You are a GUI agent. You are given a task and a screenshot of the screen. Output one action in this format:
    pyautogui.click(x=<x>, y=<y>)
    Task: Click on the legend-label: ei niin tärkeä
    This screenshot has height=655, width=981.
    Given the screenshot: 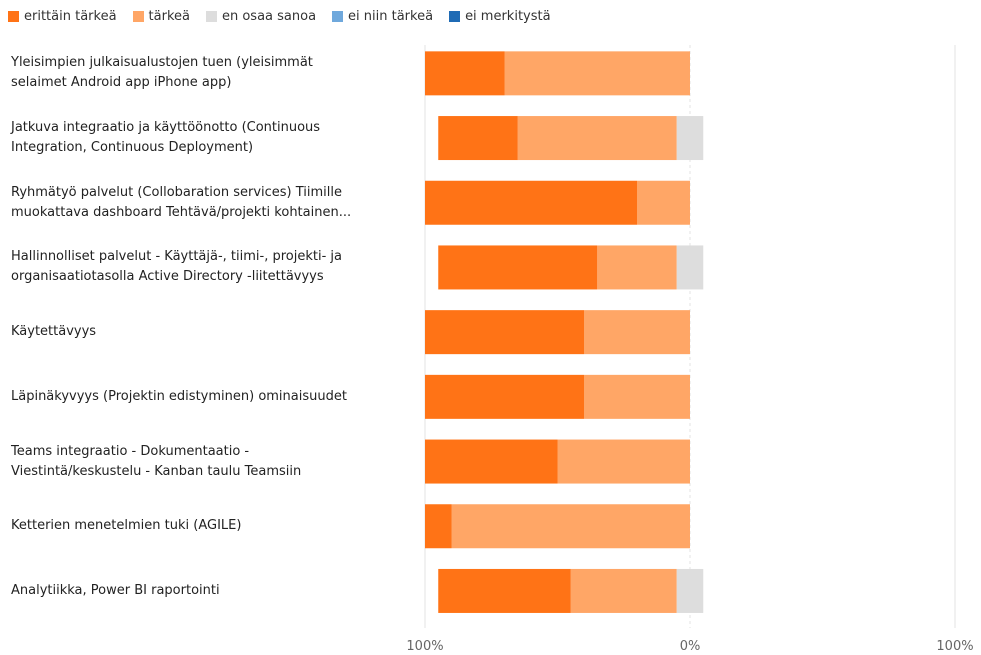 What is the action you would take?
    pyautogui.click(x=391, y=16)
    